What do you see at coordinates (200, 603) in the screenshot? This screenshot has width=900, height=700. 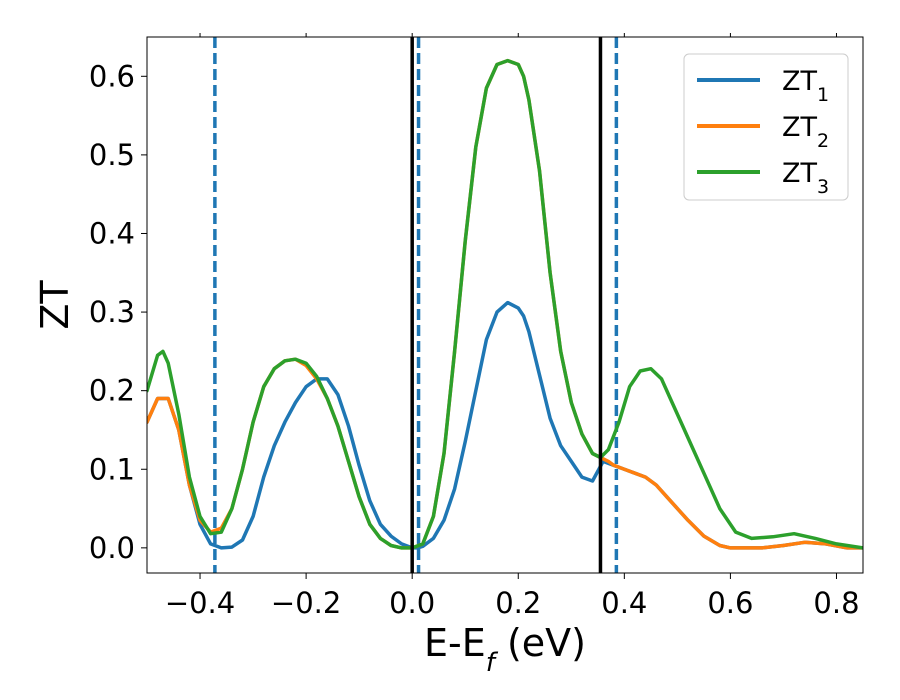 I see `x-tick-label: −0.4` at bounding box center [200, 603].